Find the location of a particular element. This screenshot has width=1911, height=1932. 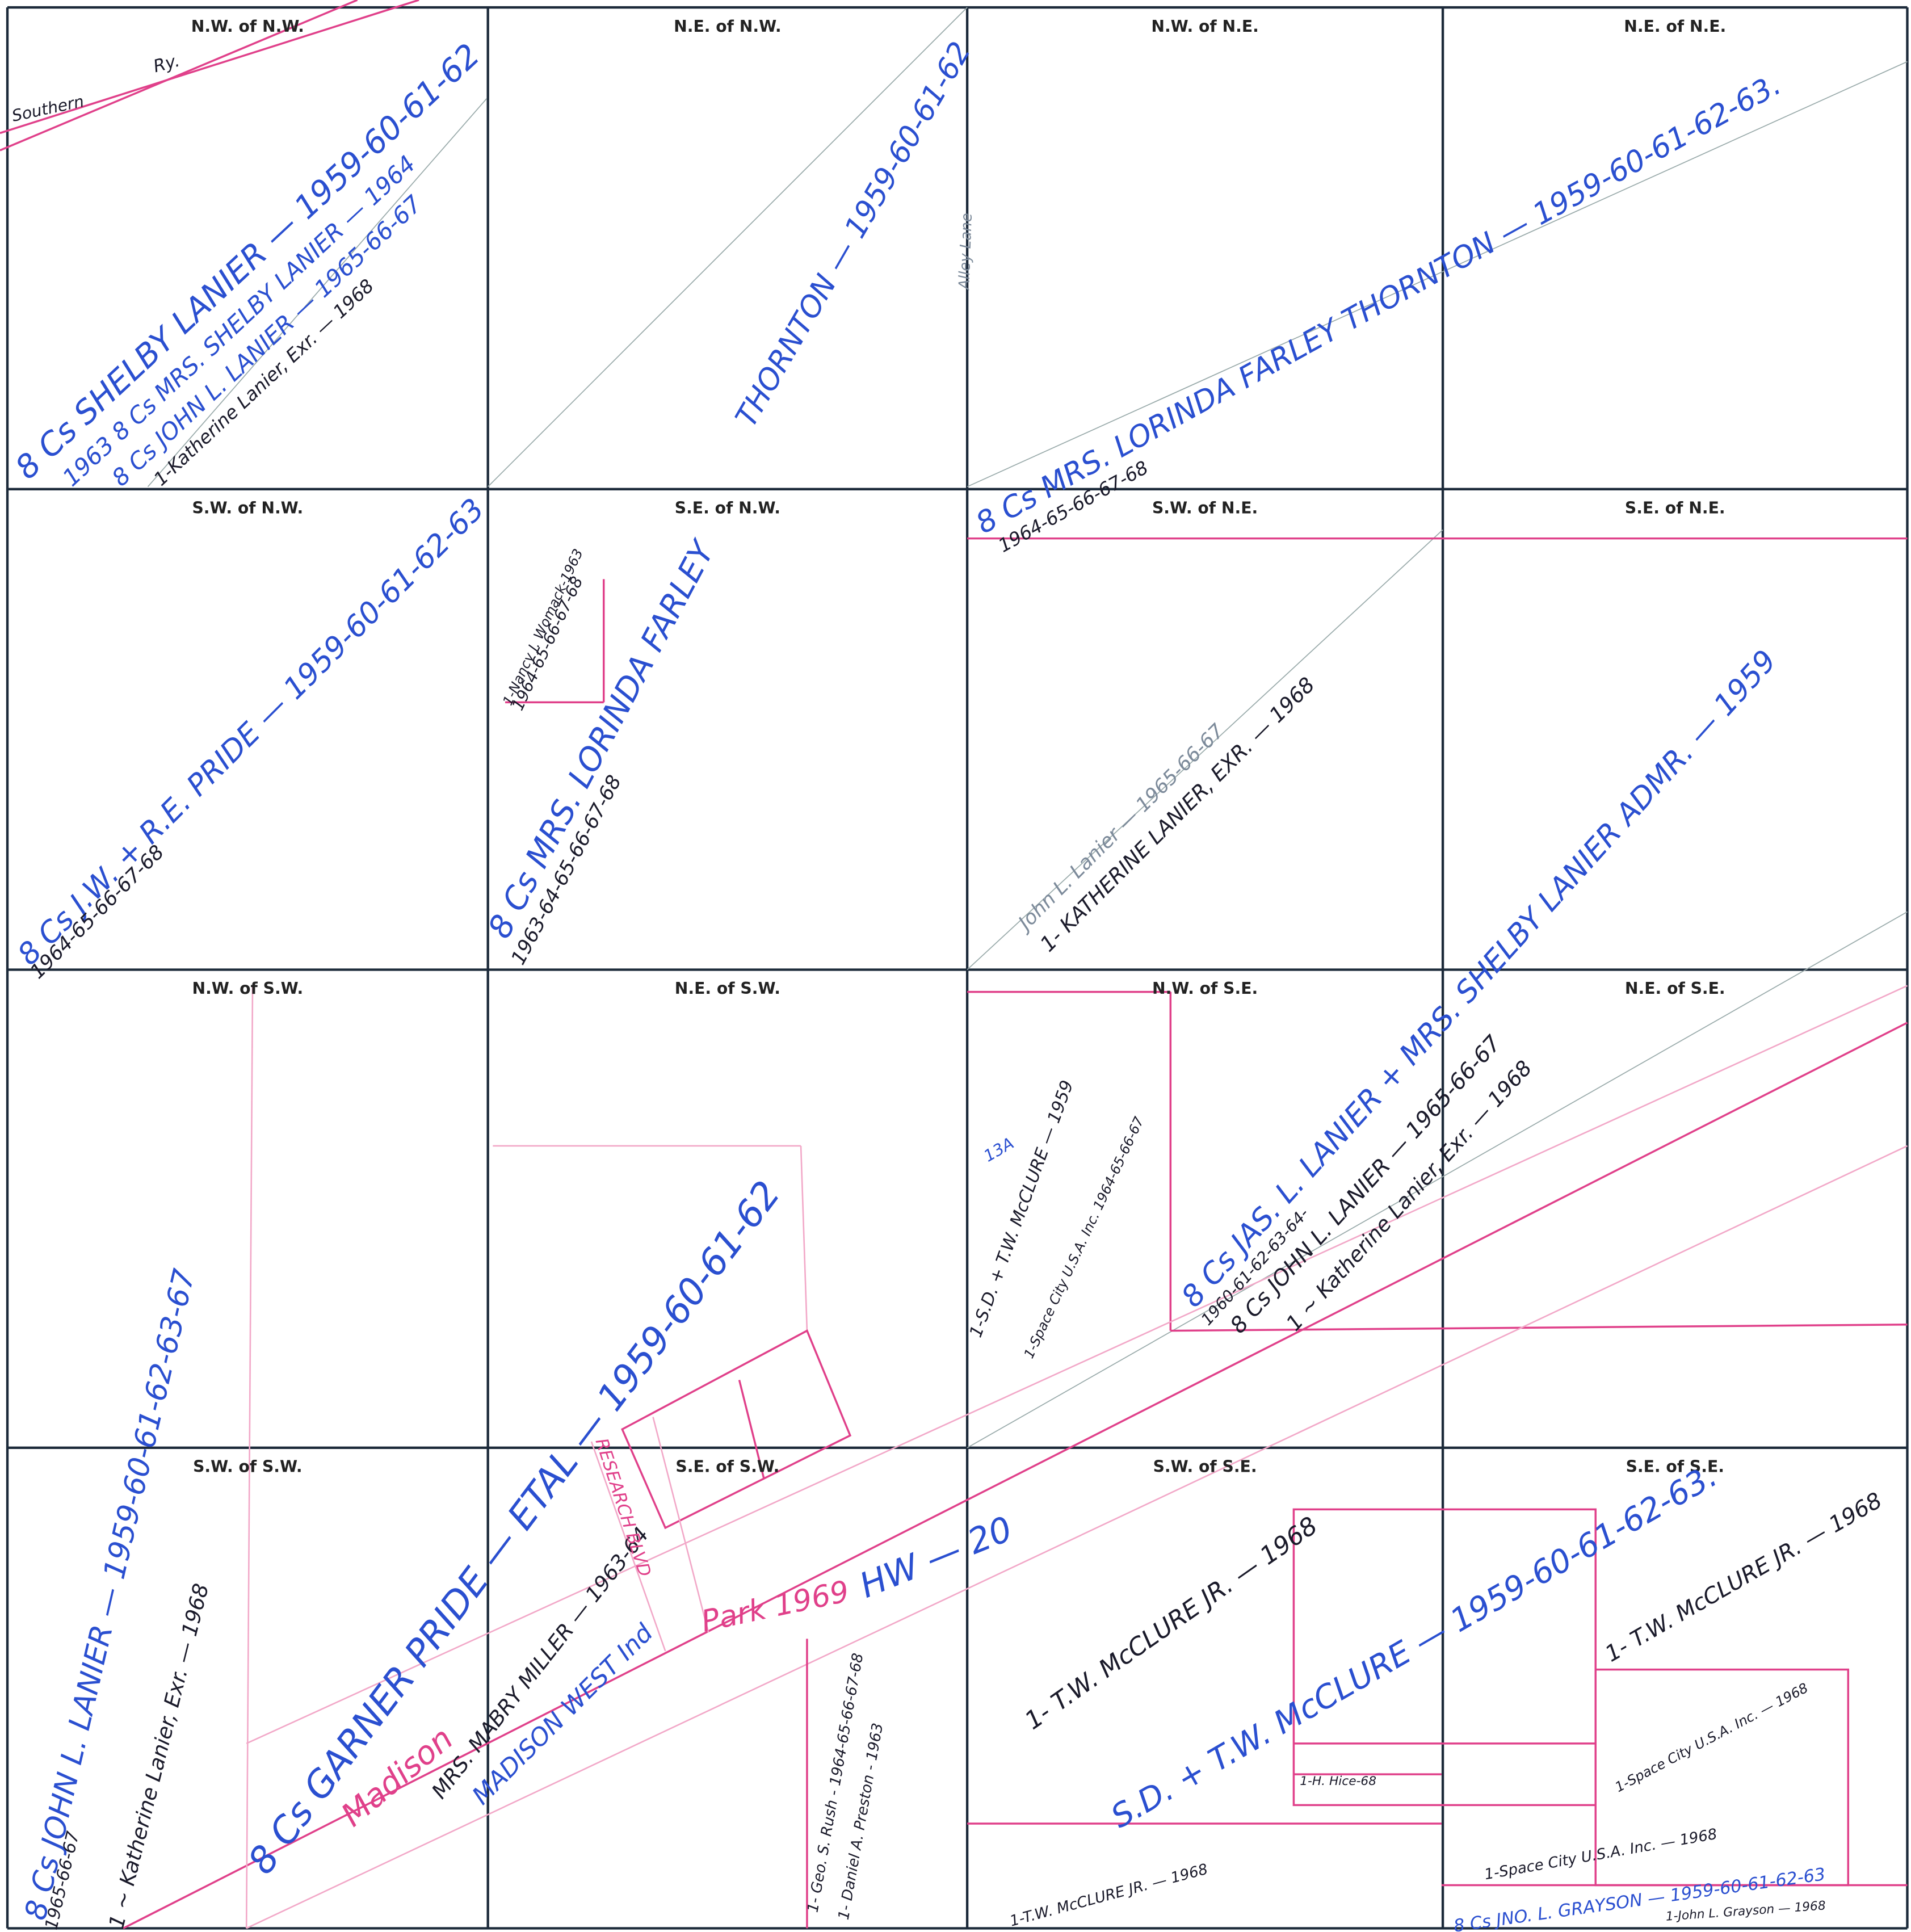

section-label: S.E. of S.E. is located at coordinates (1675, 1467).